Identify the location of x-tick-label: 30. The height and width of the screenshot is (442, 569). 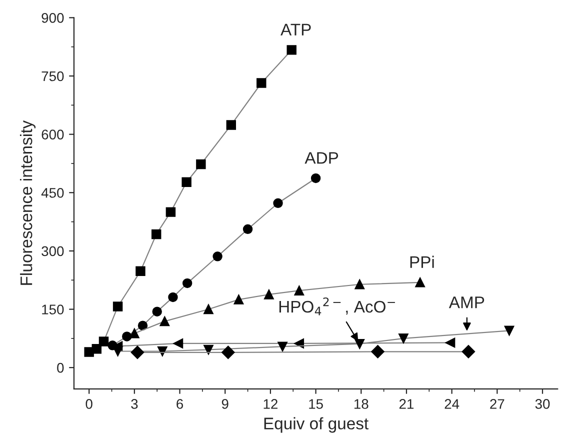
(542, 404).